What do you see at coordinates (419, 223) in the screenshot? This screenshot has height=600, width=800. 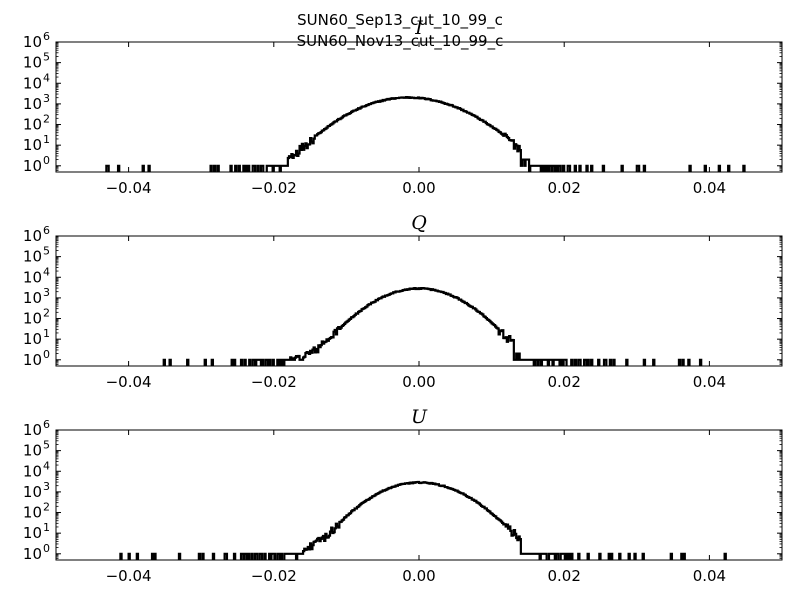 I see `subplot-title: Q` at bounding box center [419, 223].